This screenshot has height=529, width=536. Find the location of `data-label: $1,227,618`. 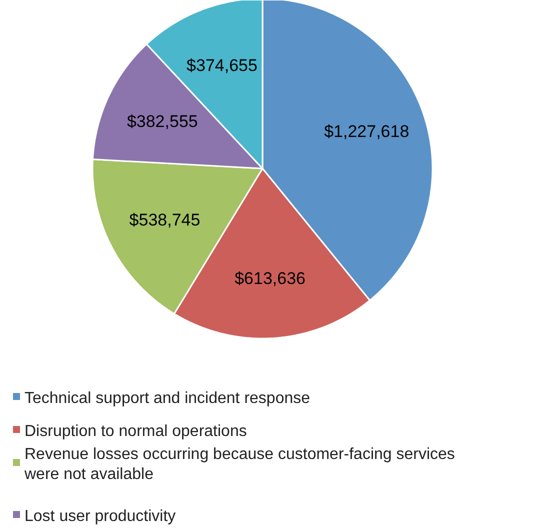

data-label: $1,227,618 is located at coordinates (367, 131).